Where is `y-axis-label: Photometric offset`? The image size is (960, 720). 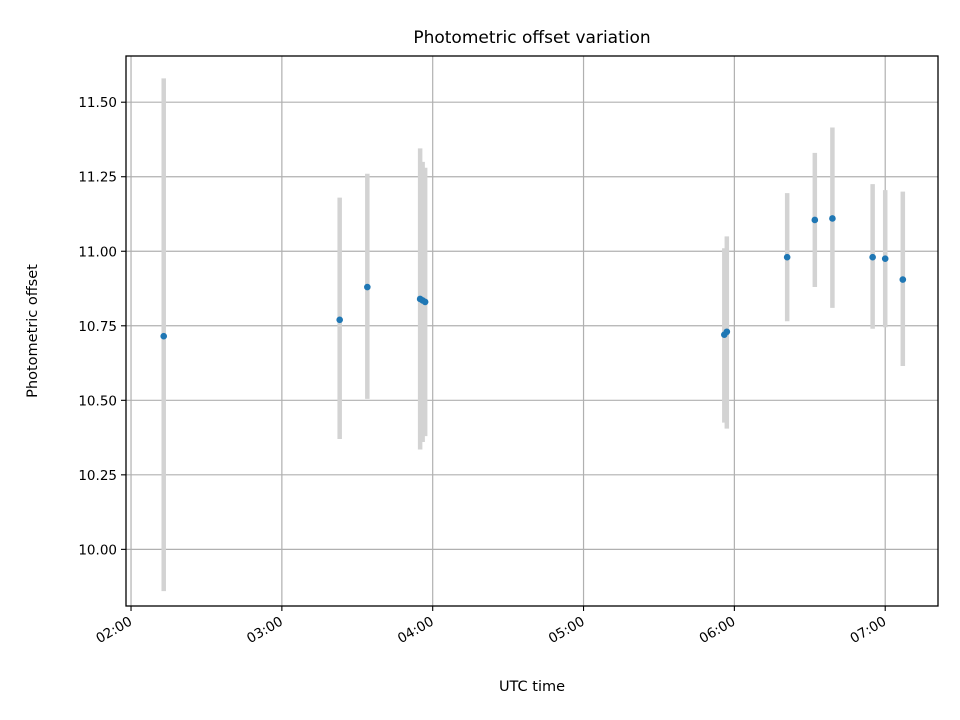 y-axis-label: Photometric offset is located at coordinates (33, 331).